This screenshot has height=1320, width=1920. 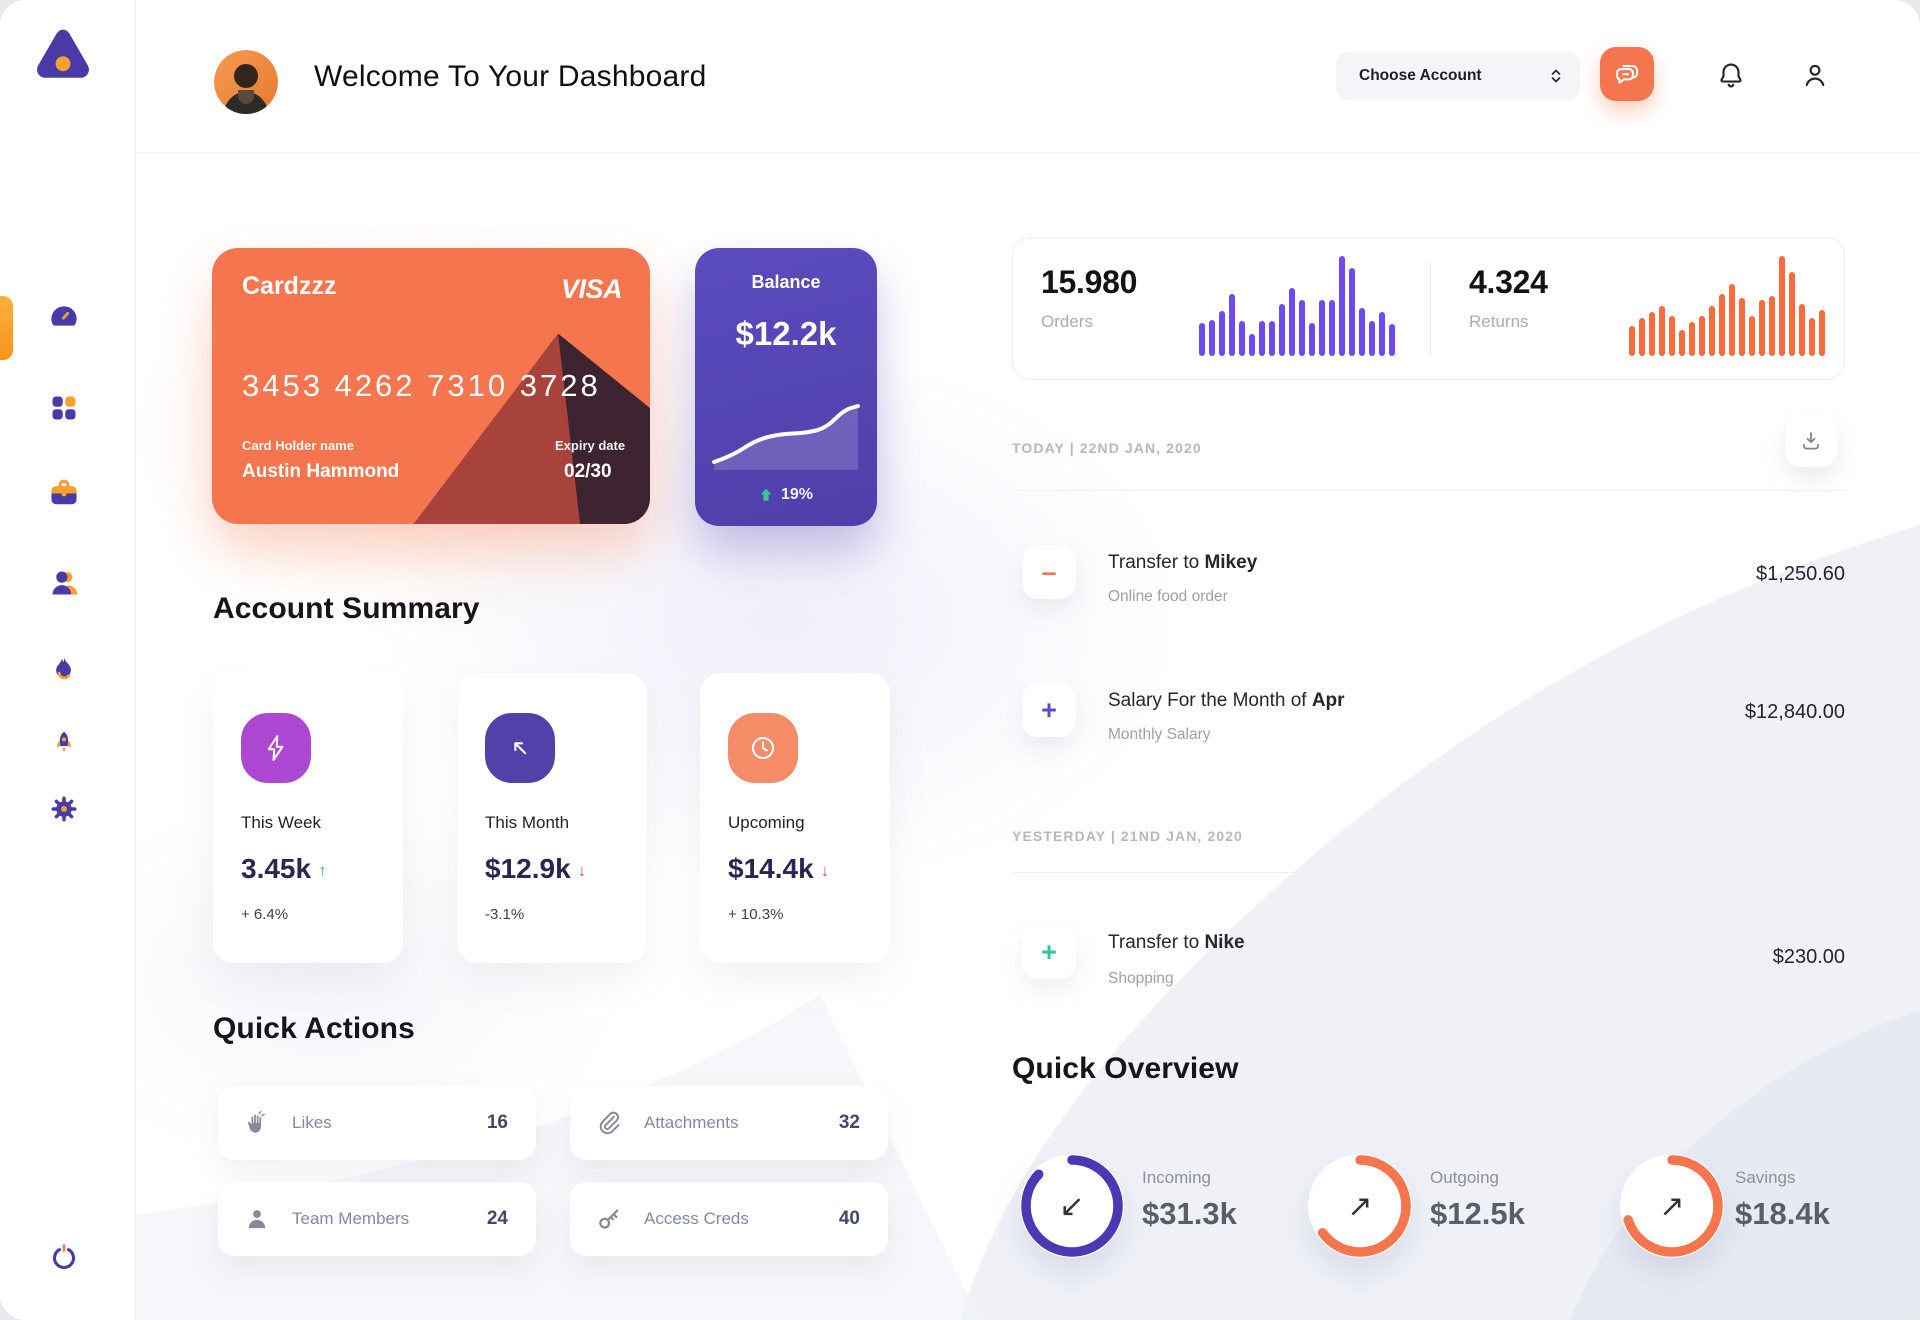 I want to click on arrow-down-left-icon: ↙, so click(x=1072, y=1206).